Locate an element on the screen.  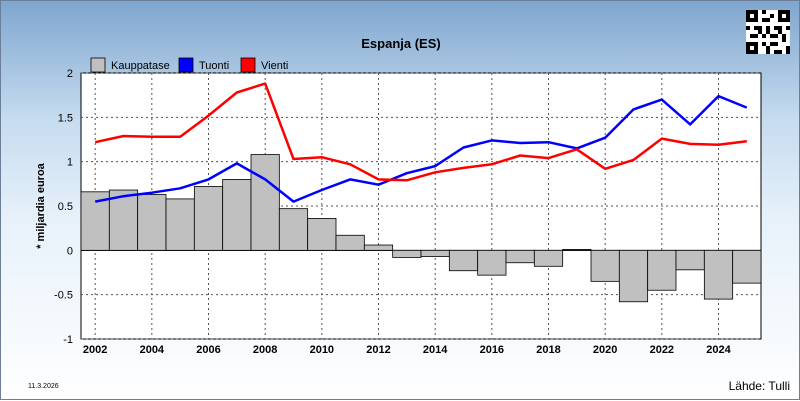
x-tick-label: 2004 is located at coordinates (152, 350).